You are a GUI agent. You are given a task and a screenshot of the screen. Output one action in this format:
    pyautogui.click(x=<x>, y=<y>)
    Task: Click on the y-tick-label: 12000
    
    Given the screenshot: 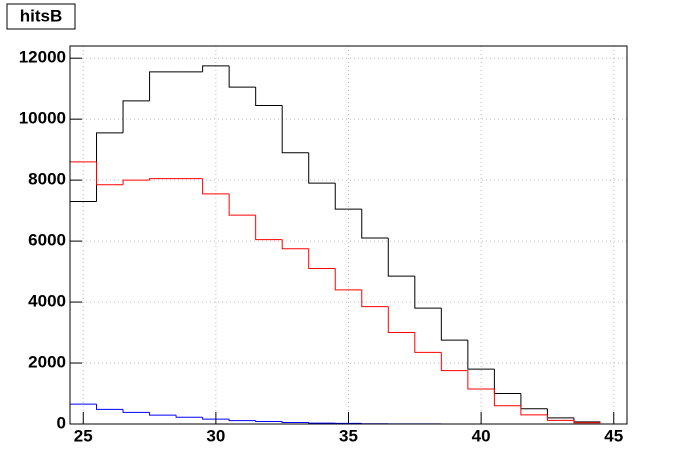 What is the action you would take?
    pyautogui.click(x=42, y=57)
    